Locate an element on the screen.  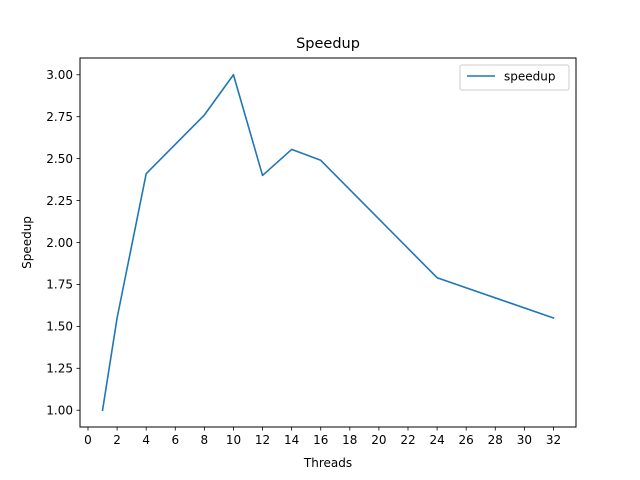
y-tick-label: 2.75 is located at coordinates (59, 117).